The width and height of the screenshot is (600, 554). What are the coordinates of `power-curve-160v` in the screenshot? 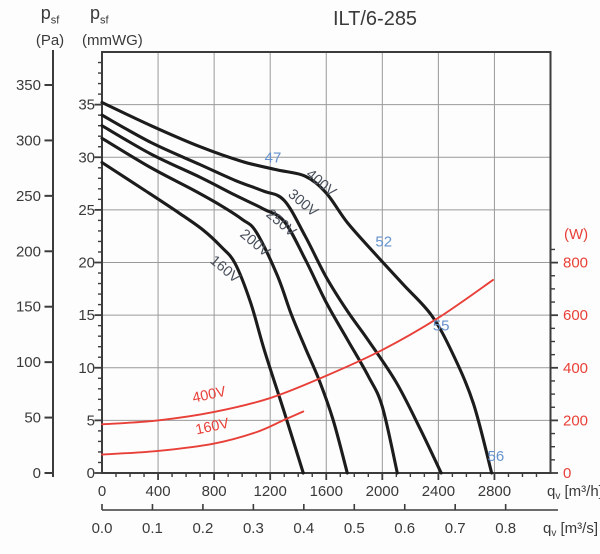 It's located at (203, 433).